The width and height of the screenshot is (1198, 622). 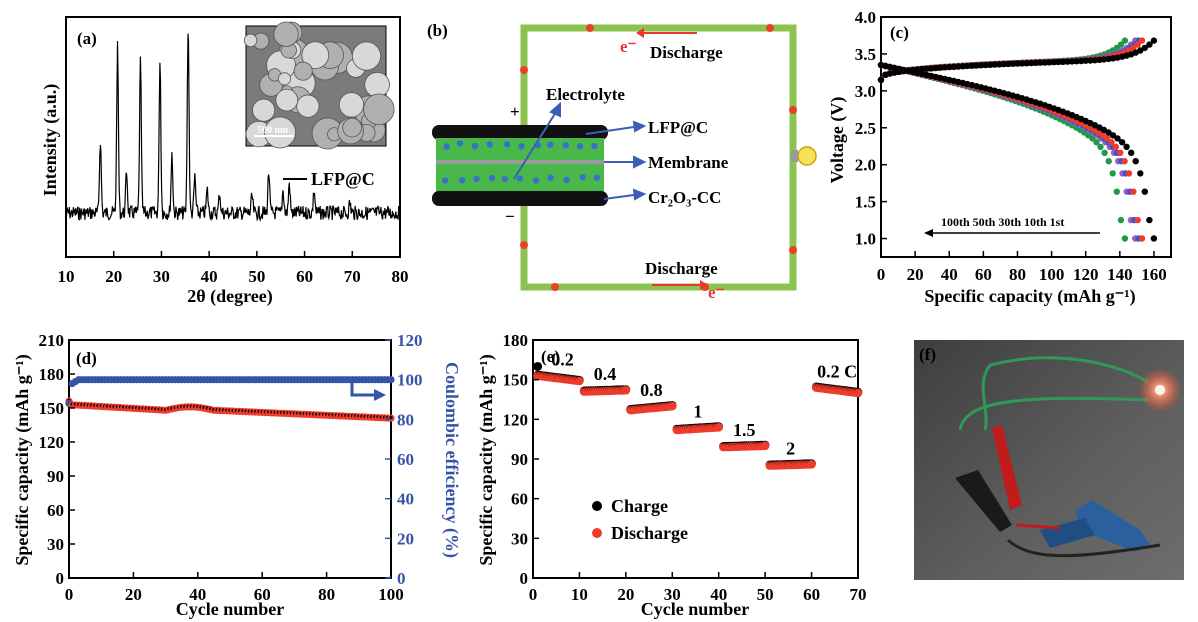 What do you see at coordinates (686, 52) in the screenshot?
I see `top-discharge-label: Discharge` at bounding box center [686, 52].